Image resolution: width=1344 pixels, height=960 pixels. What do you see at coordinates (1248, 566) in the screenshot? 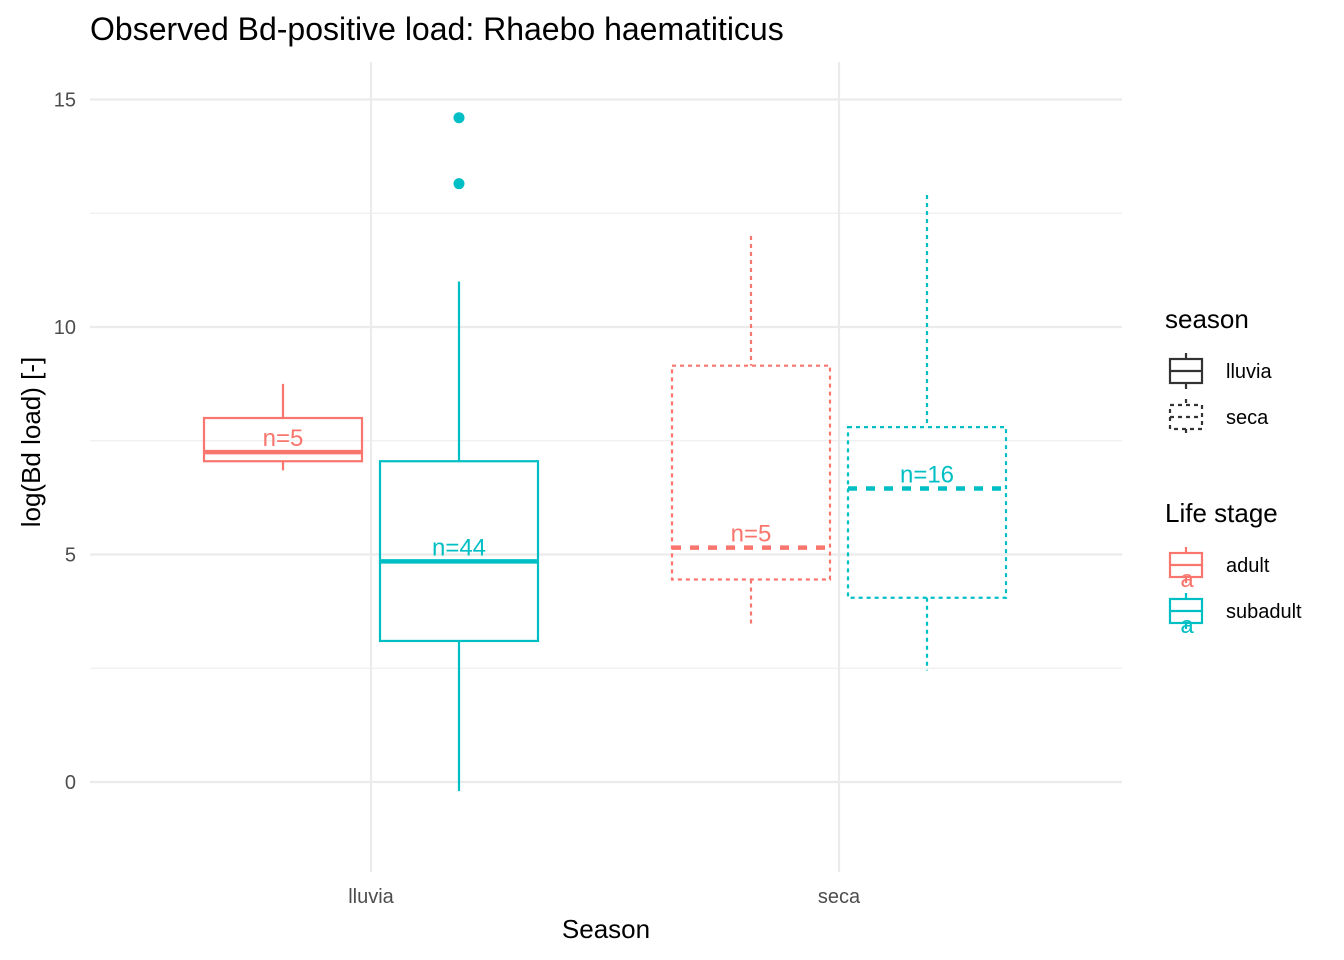
I see `legend-label: adult` at bounding box center [1248, 566].